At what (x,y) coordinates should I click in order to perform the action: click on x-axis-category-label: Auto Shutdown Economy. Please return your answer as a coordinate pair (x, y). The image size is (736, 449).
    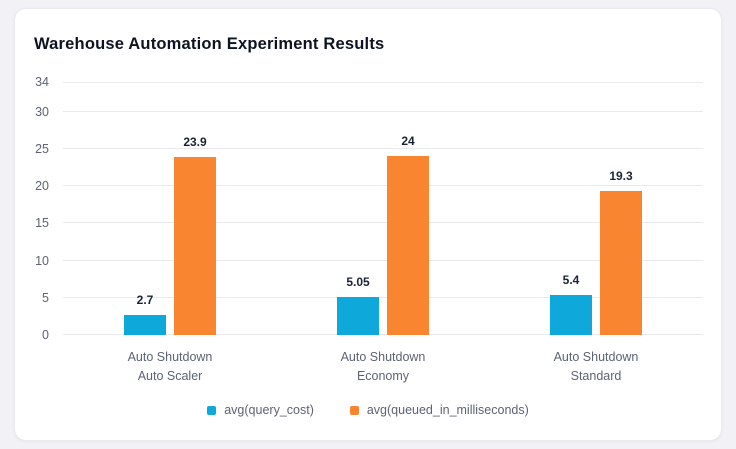
    Looking at the image, I should click on (383, 366).